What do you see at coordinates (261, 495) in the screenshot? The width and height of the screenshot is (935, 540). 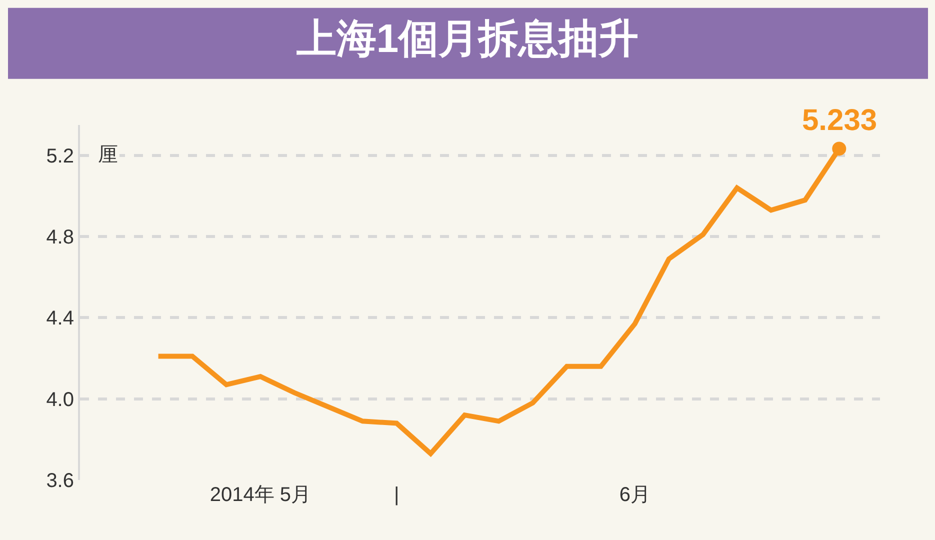 I see `x-tick-label: 2014年 5月` at bounding box center [261, 495].